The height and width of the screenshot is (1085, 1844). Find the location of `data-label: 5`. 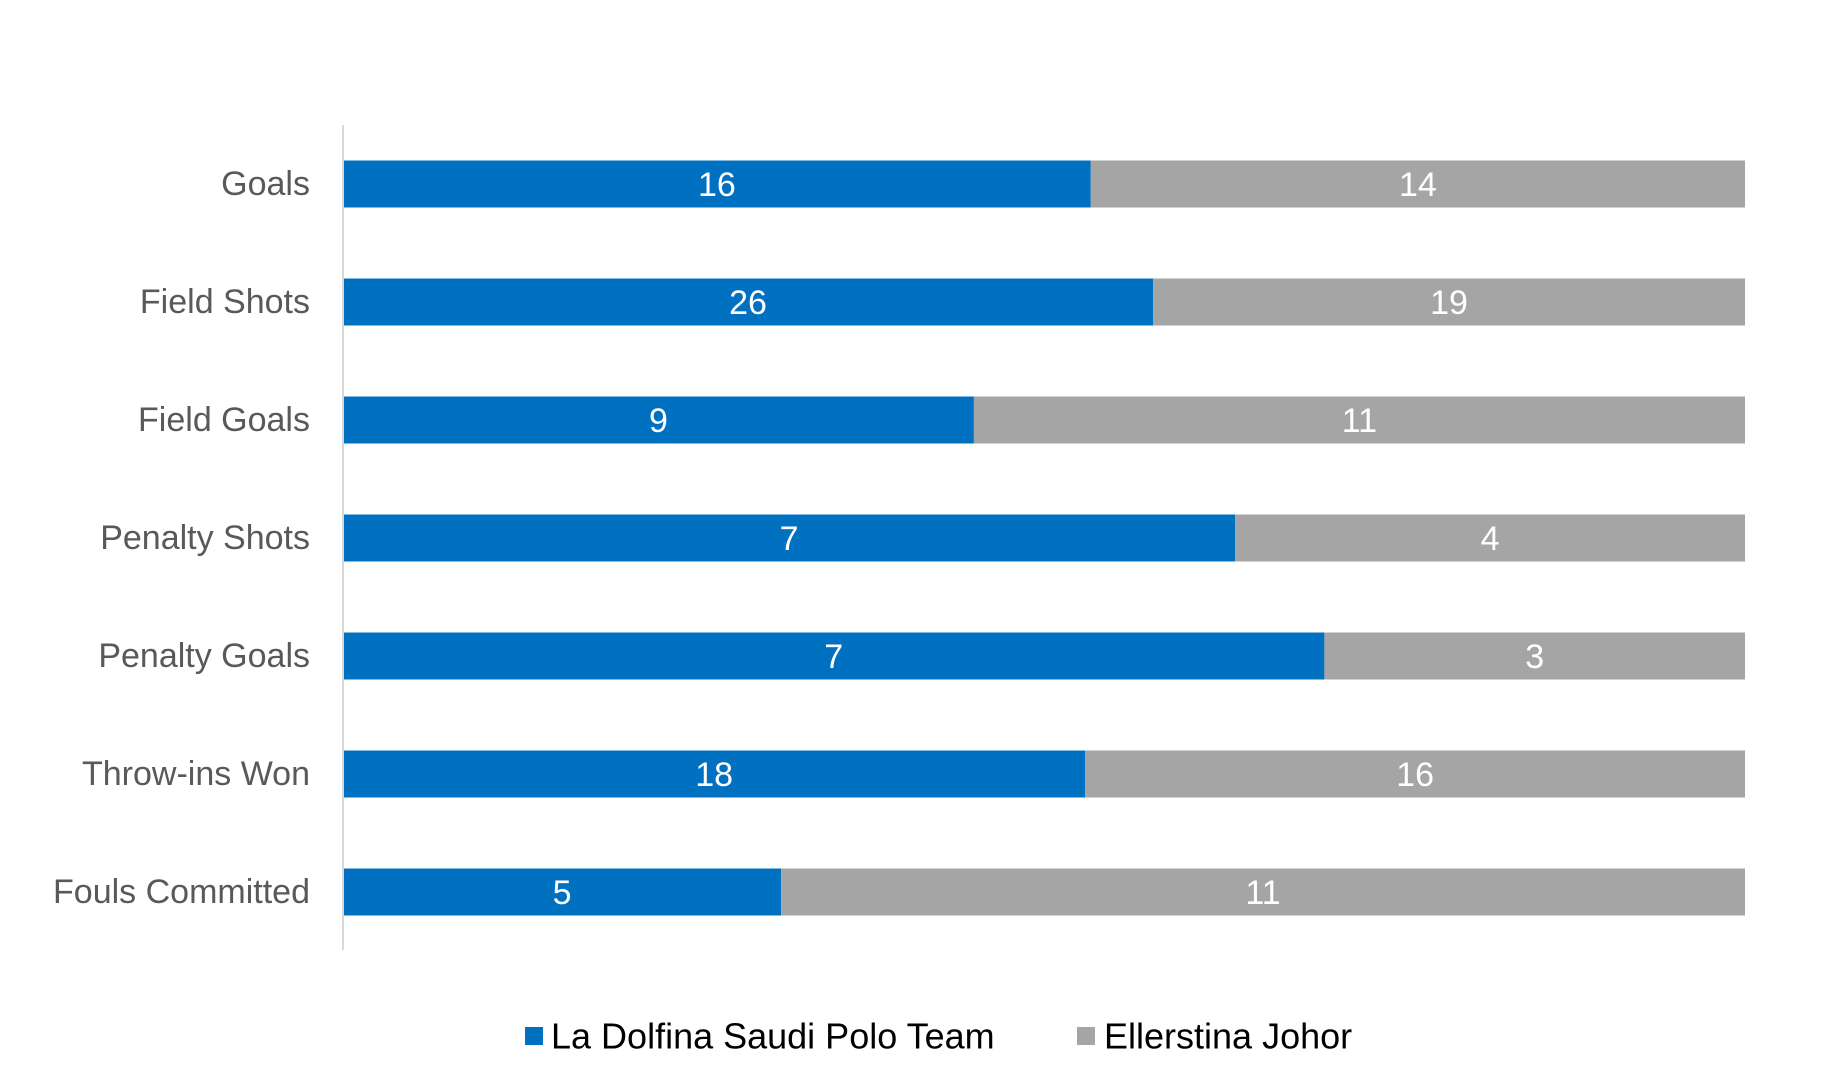

data-label: 5 is located at coordinates (562, 893).